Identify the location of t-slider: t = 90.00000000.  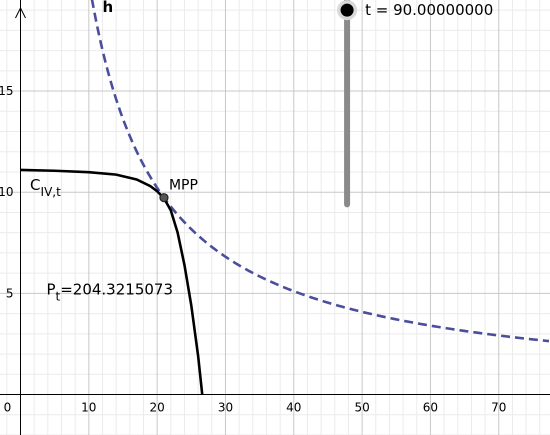
(415, 104).